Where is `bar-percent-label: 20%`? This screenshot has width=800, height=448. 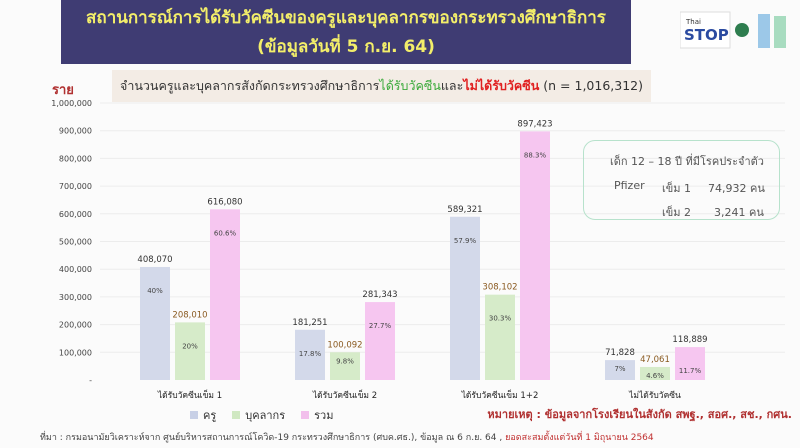
bar-percent-label: 20% is located at coordinates (190, 346).